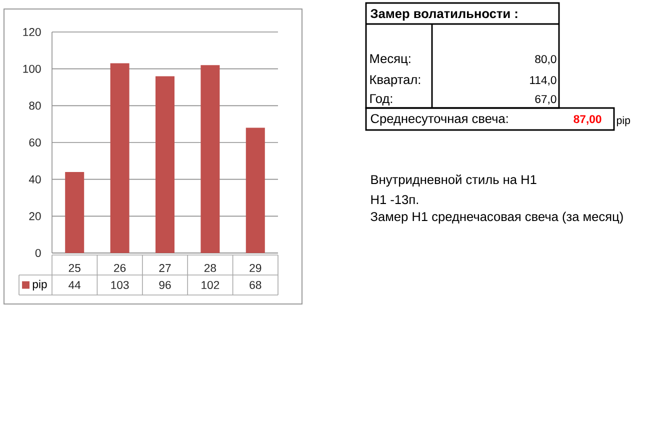 The width and height of the screenshot is (665, 444). Describe the element at coordinates (588, 120) in the screenshot. I see `text: 87,00` at that location.